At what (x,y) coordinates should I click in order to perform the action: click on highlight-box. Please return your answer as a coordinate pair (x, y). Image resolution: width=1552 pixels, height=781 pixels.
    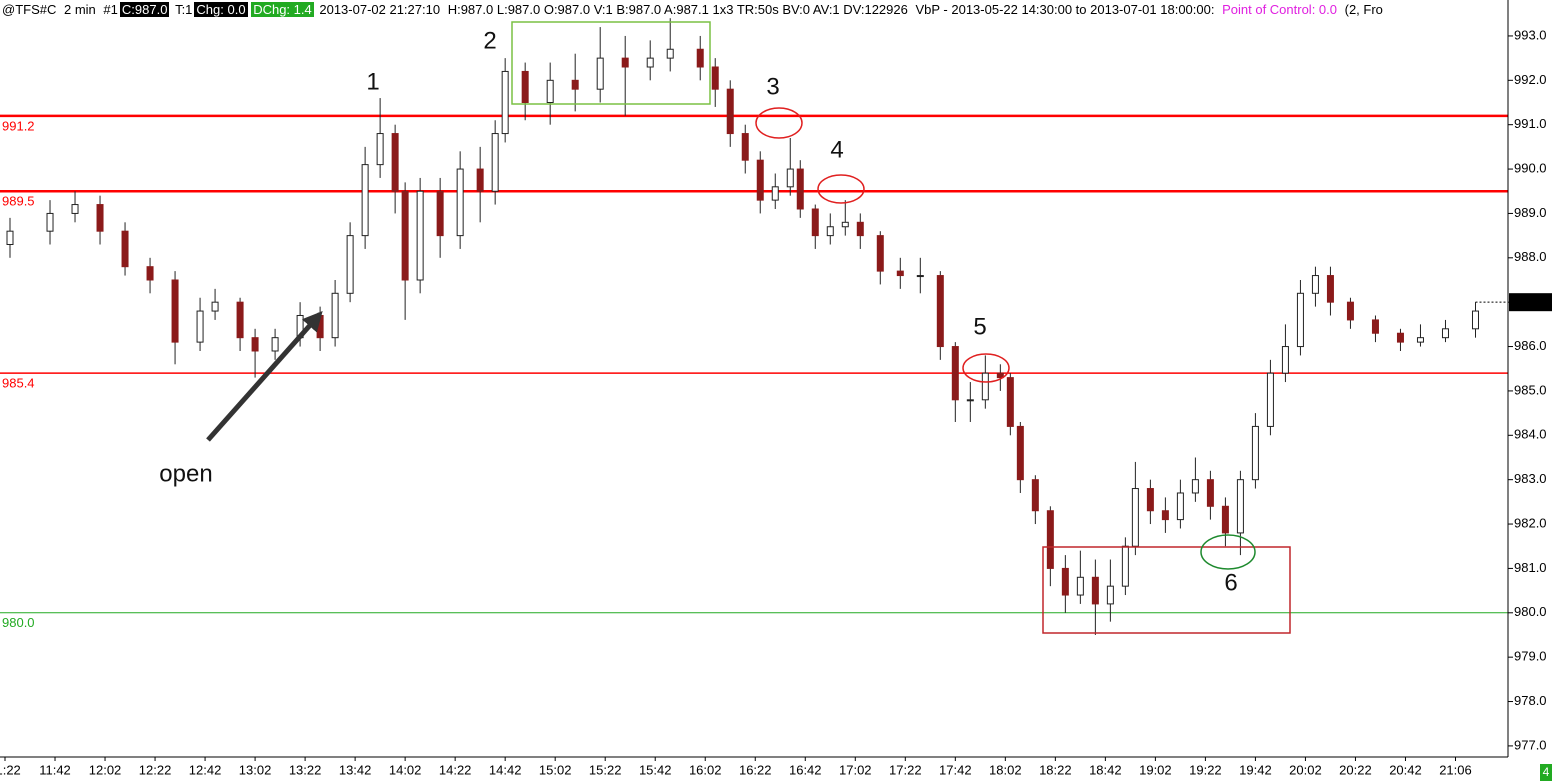
    Looking at the image, I should click on (1166, 590).